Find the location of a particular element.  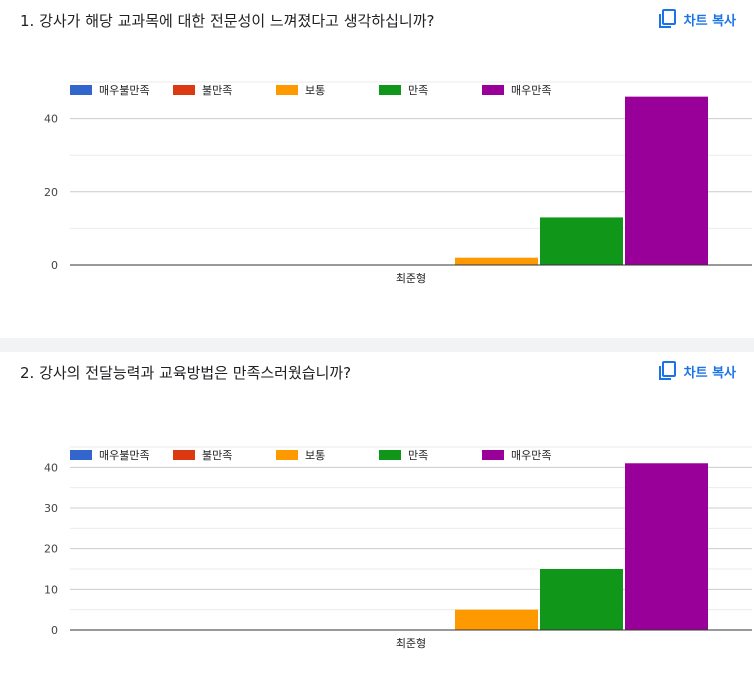

y-tick-label: 10 is located at coordinates (51, 589).